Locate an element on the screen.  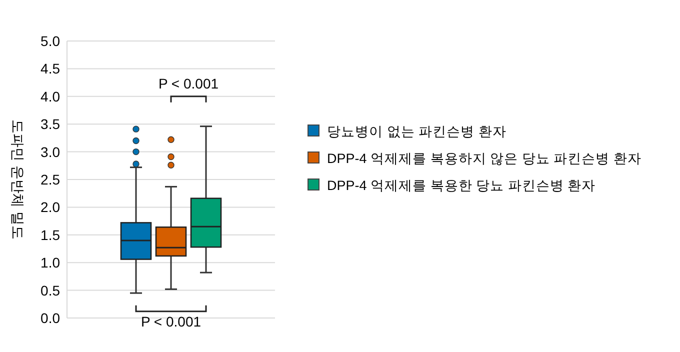
y-tick-label: 2.5 is located at coordinates (50, 180).